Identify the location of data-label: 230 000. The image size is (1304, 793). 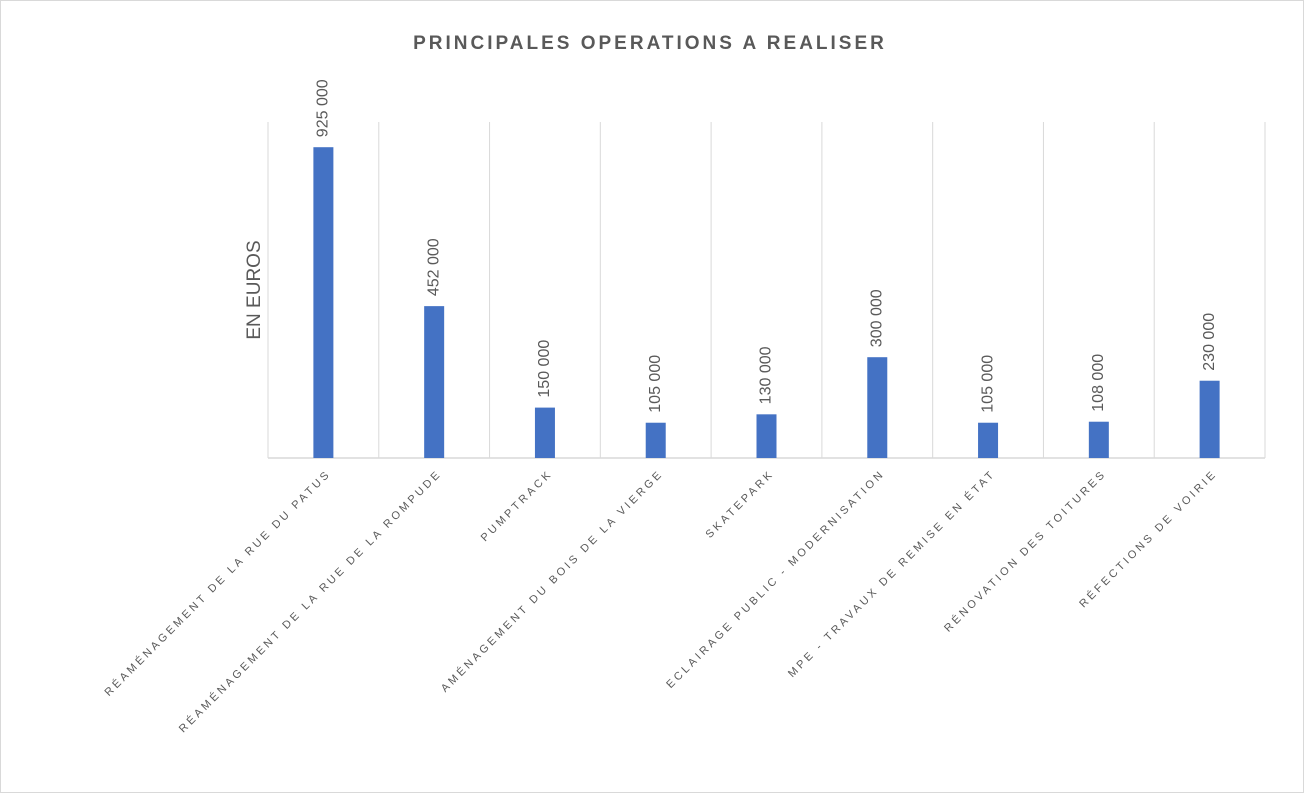
(1209, 342).